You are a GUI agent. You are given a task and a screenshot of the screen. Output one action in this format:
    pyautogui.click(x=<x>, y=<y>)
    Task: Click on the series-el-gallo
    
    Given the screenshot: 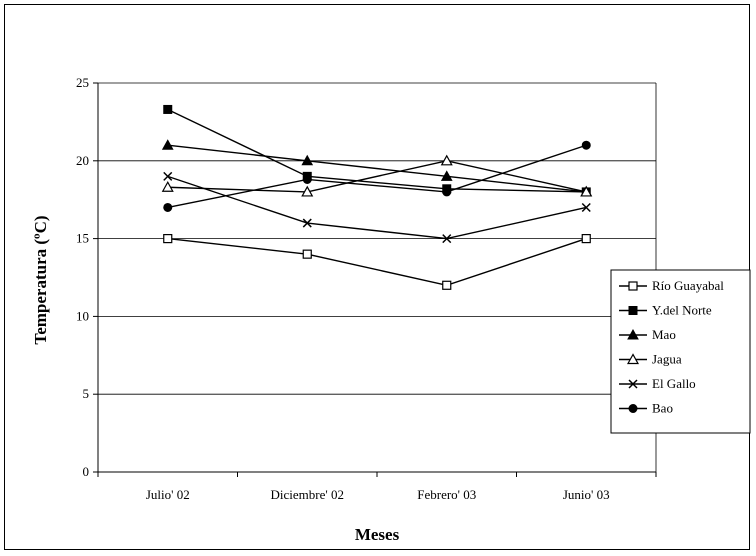 What is the action you would take?
    pyautogui.click(x=377, y=207)
    